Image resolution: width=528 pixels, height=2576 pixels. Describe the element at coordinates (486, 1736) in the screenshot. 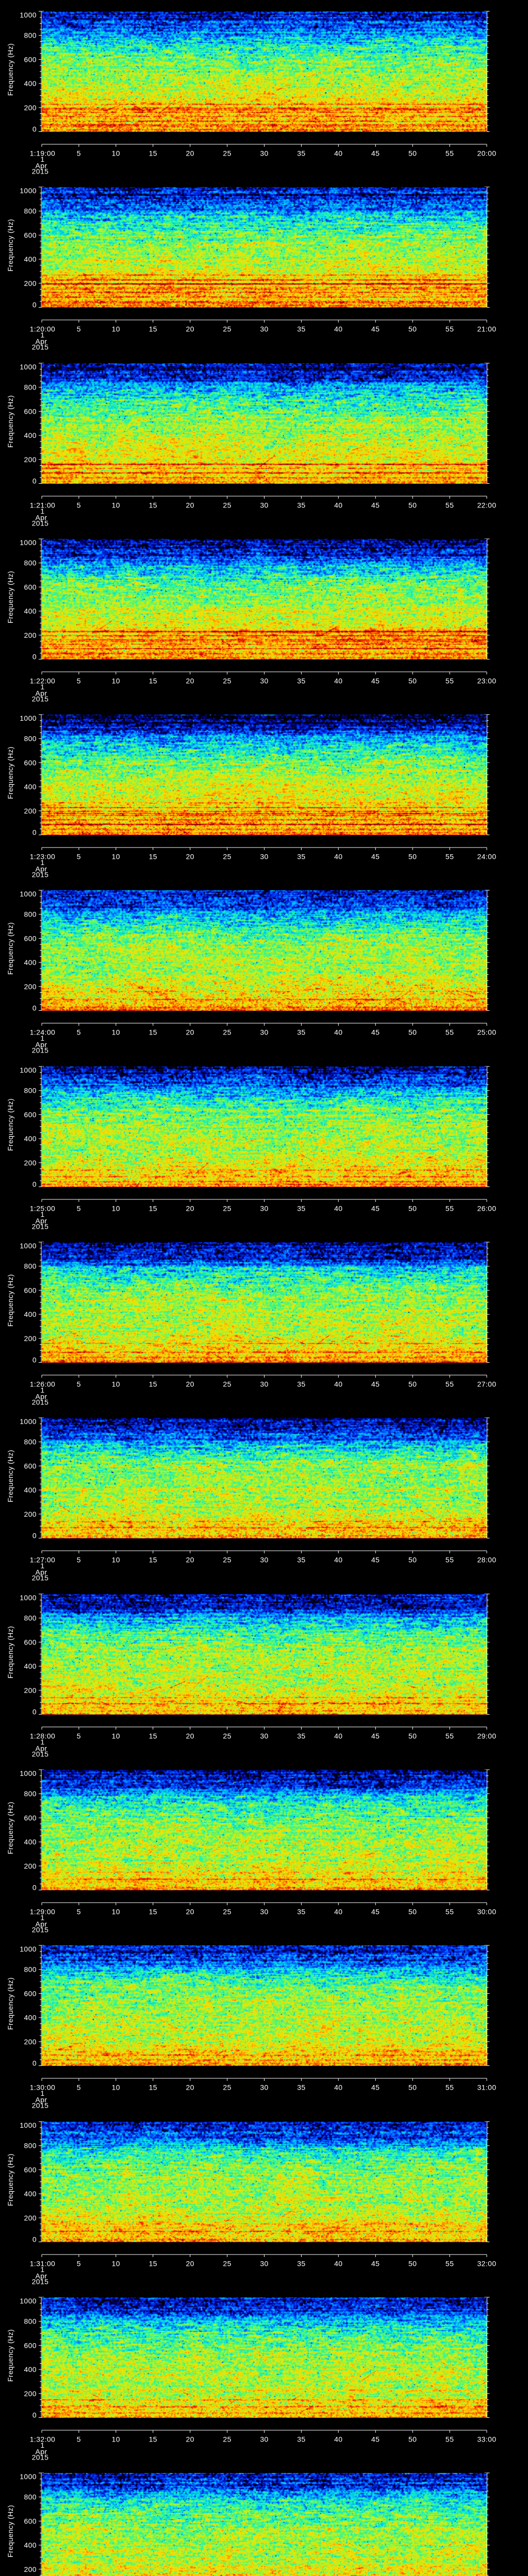

I see `svg-text: 29:00` at that location.